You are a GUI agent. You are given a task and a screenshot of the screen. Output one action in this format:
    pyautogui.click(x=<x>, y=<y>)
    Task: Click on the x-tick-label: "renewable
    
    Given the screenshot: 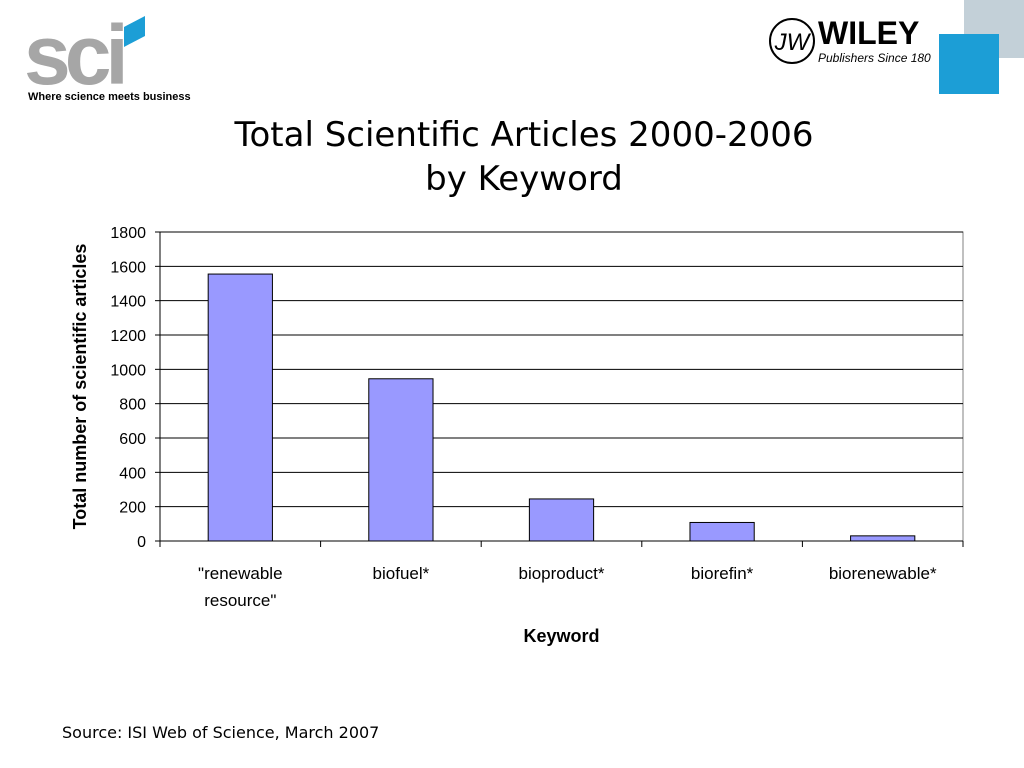 What is the action you would take?
    pyautogui.click(x=240, y=573)
    